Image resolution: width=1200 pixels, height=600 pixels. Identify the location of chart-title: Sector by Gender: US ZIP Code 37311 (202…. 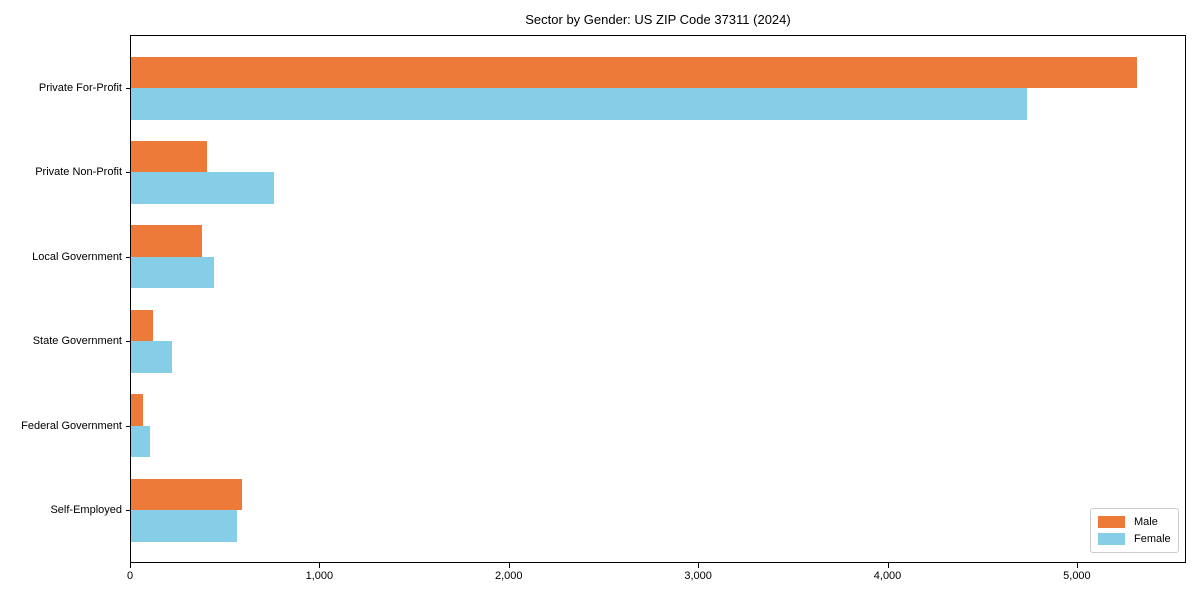
(658, 19).